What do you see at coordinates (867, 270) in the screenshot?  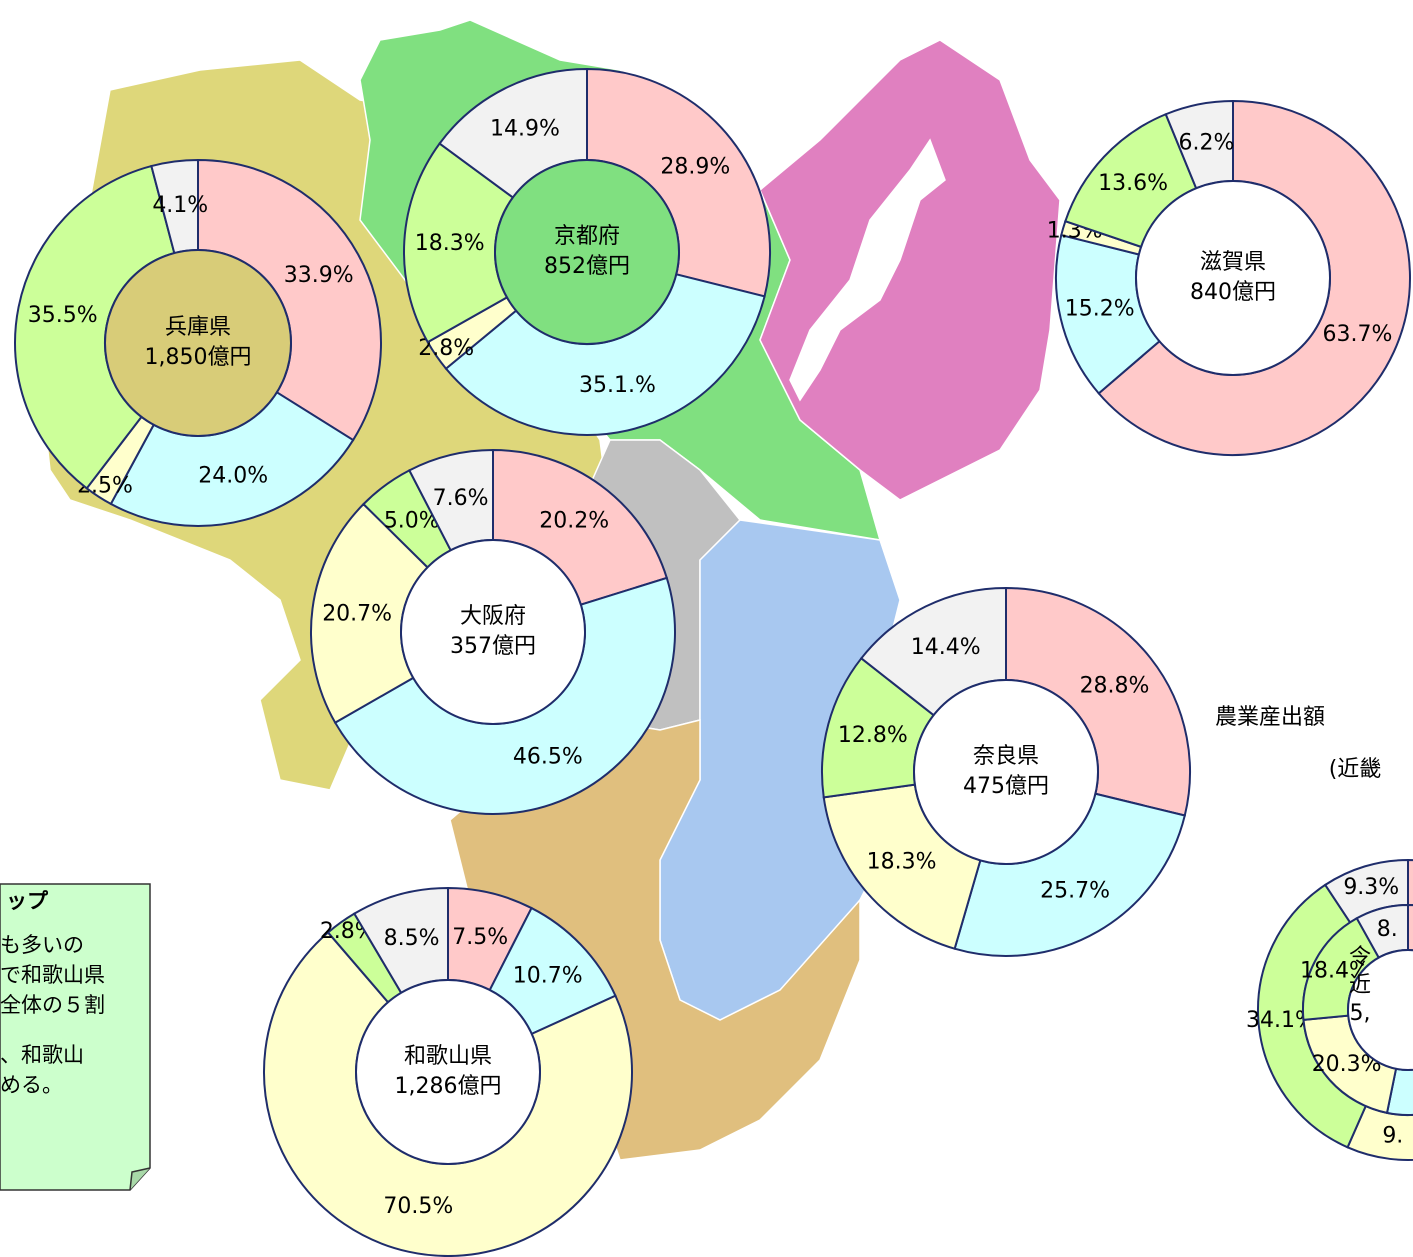 I see `lake-biwa` at bounding box center [867, 270].